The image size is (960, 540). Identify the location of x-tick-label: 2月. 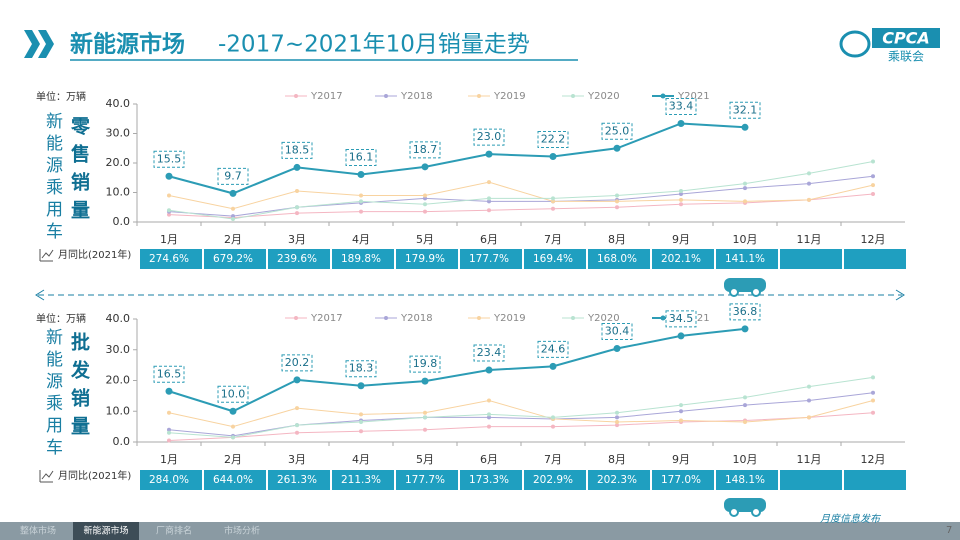
(233, 459).